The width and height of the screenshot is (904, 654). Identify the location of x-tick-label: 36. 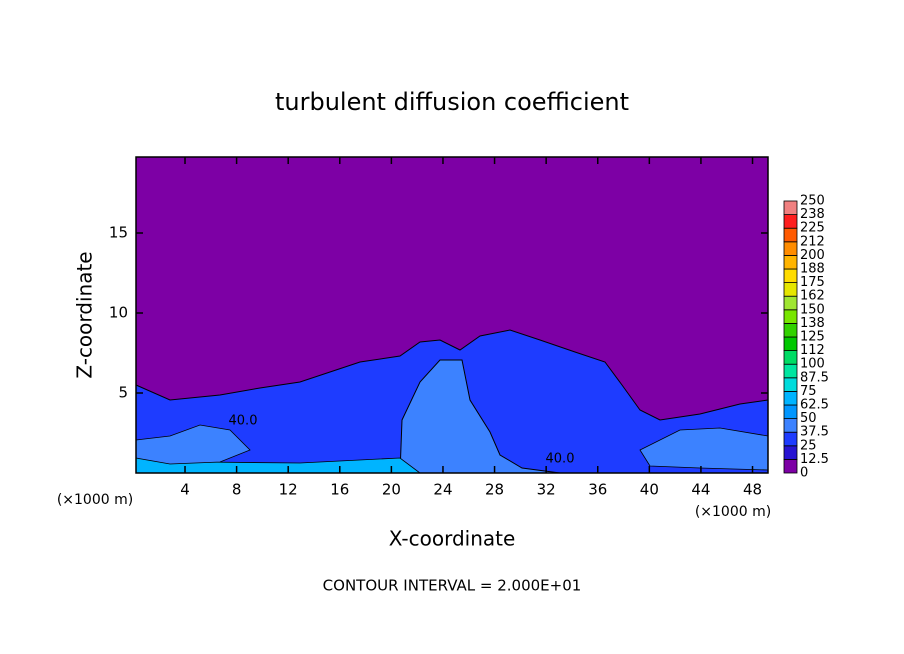
(597, 490).